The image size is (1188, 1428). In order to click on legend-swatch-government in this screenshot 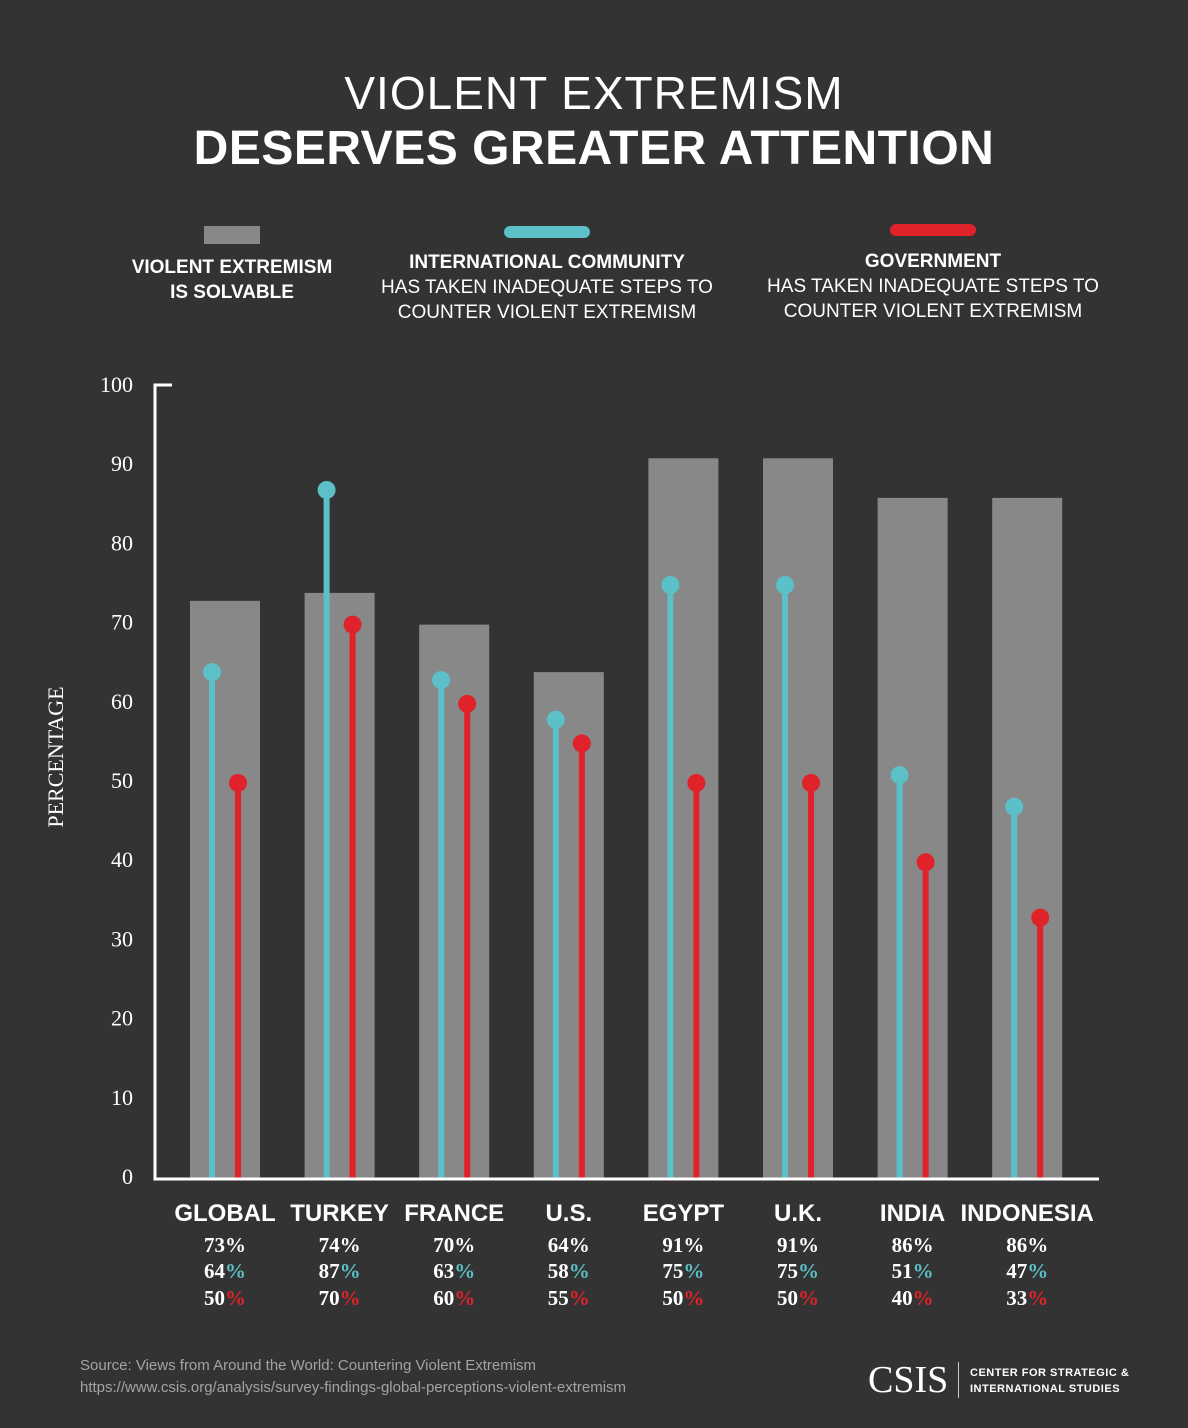, I will do `click(933, 230)`.